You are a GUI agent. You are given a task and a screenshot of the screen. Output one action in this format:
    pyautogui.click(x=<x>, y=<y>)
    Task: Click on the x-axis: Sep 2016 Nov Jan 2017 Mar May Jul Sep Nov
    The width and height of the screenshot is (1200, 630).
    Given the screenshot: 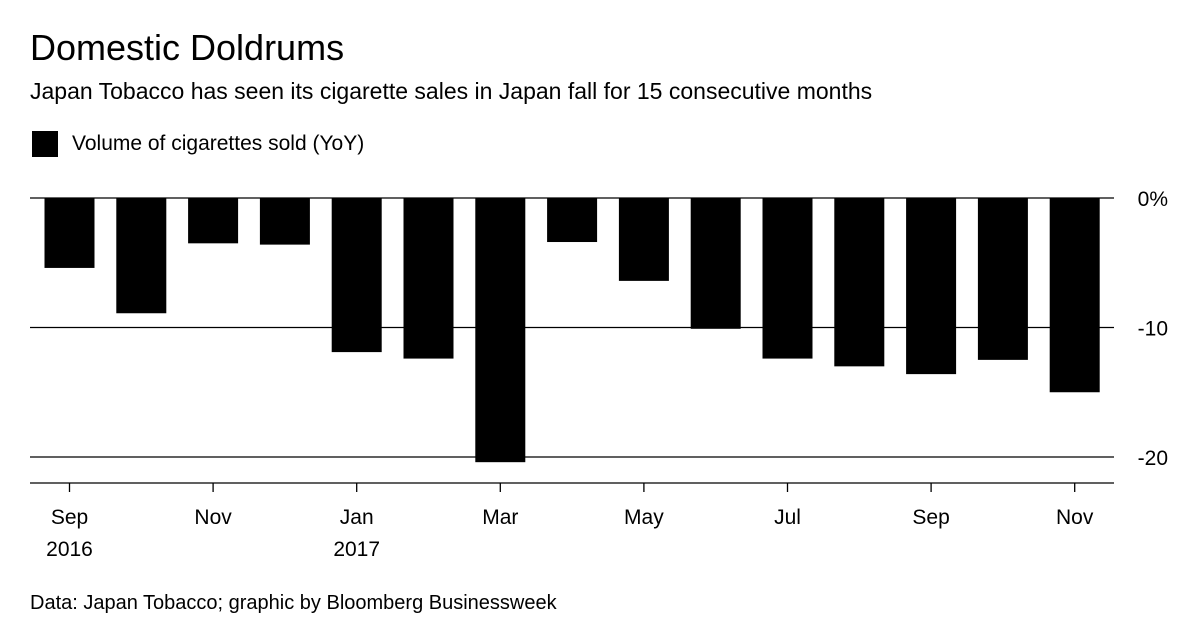 What is the action you would take?
    pyautogui.click(x=572, y=521)
    